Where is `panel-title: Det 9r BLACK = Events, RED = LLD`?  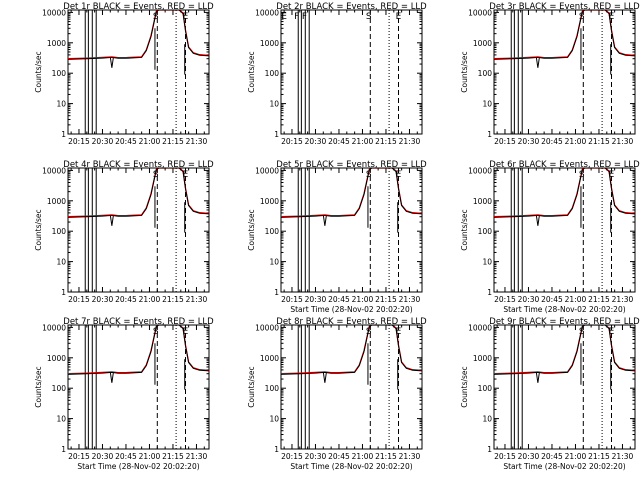
panel-title: Det 9r BLACK = Events, RED = LLD is located at coordinates (564, 322).